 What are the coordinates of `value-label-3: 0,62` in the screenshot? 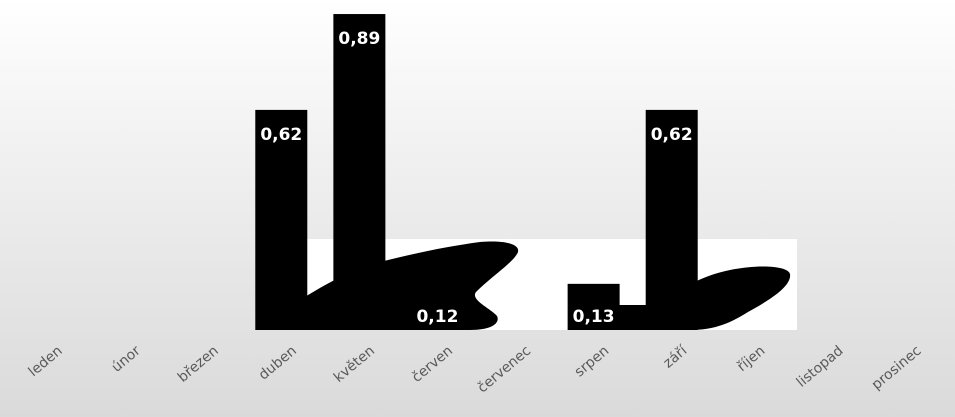 It's located at (281, 135).